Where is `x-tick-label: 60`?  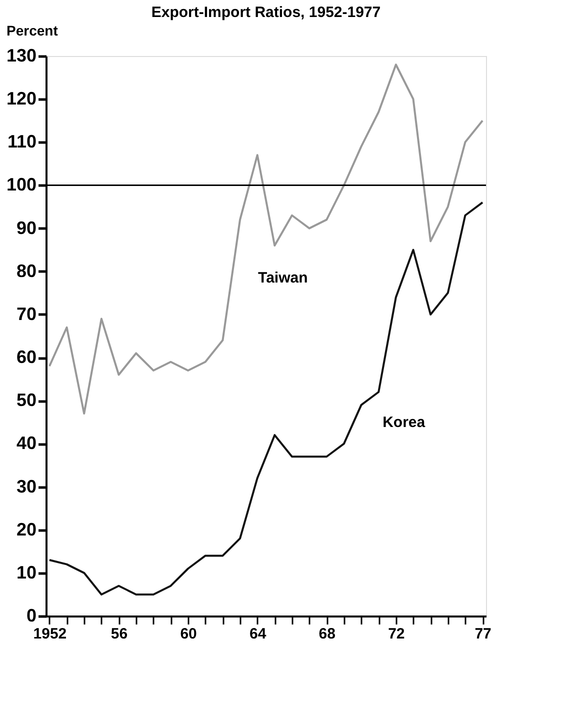
x-tick-label: 60 is located at coordinates (188, 634).